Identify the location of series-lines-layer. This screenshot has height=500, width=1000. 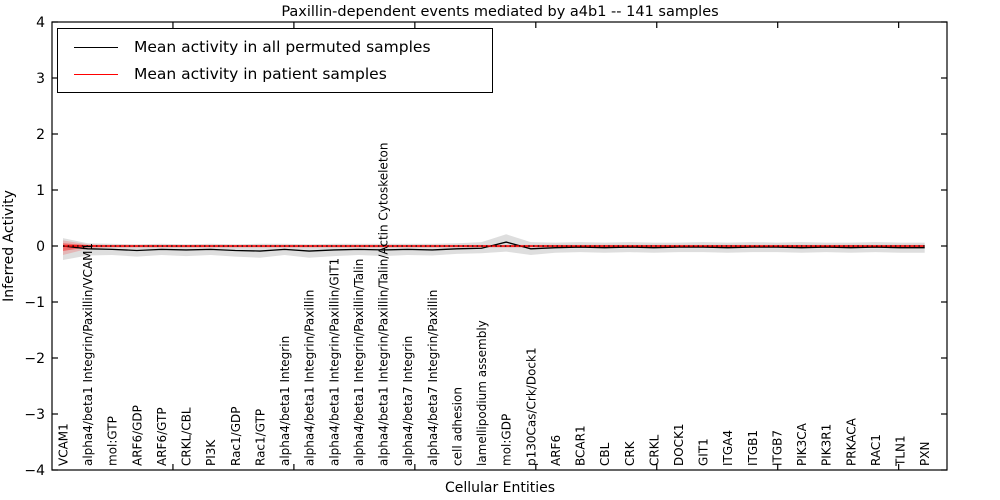
(493, 246).